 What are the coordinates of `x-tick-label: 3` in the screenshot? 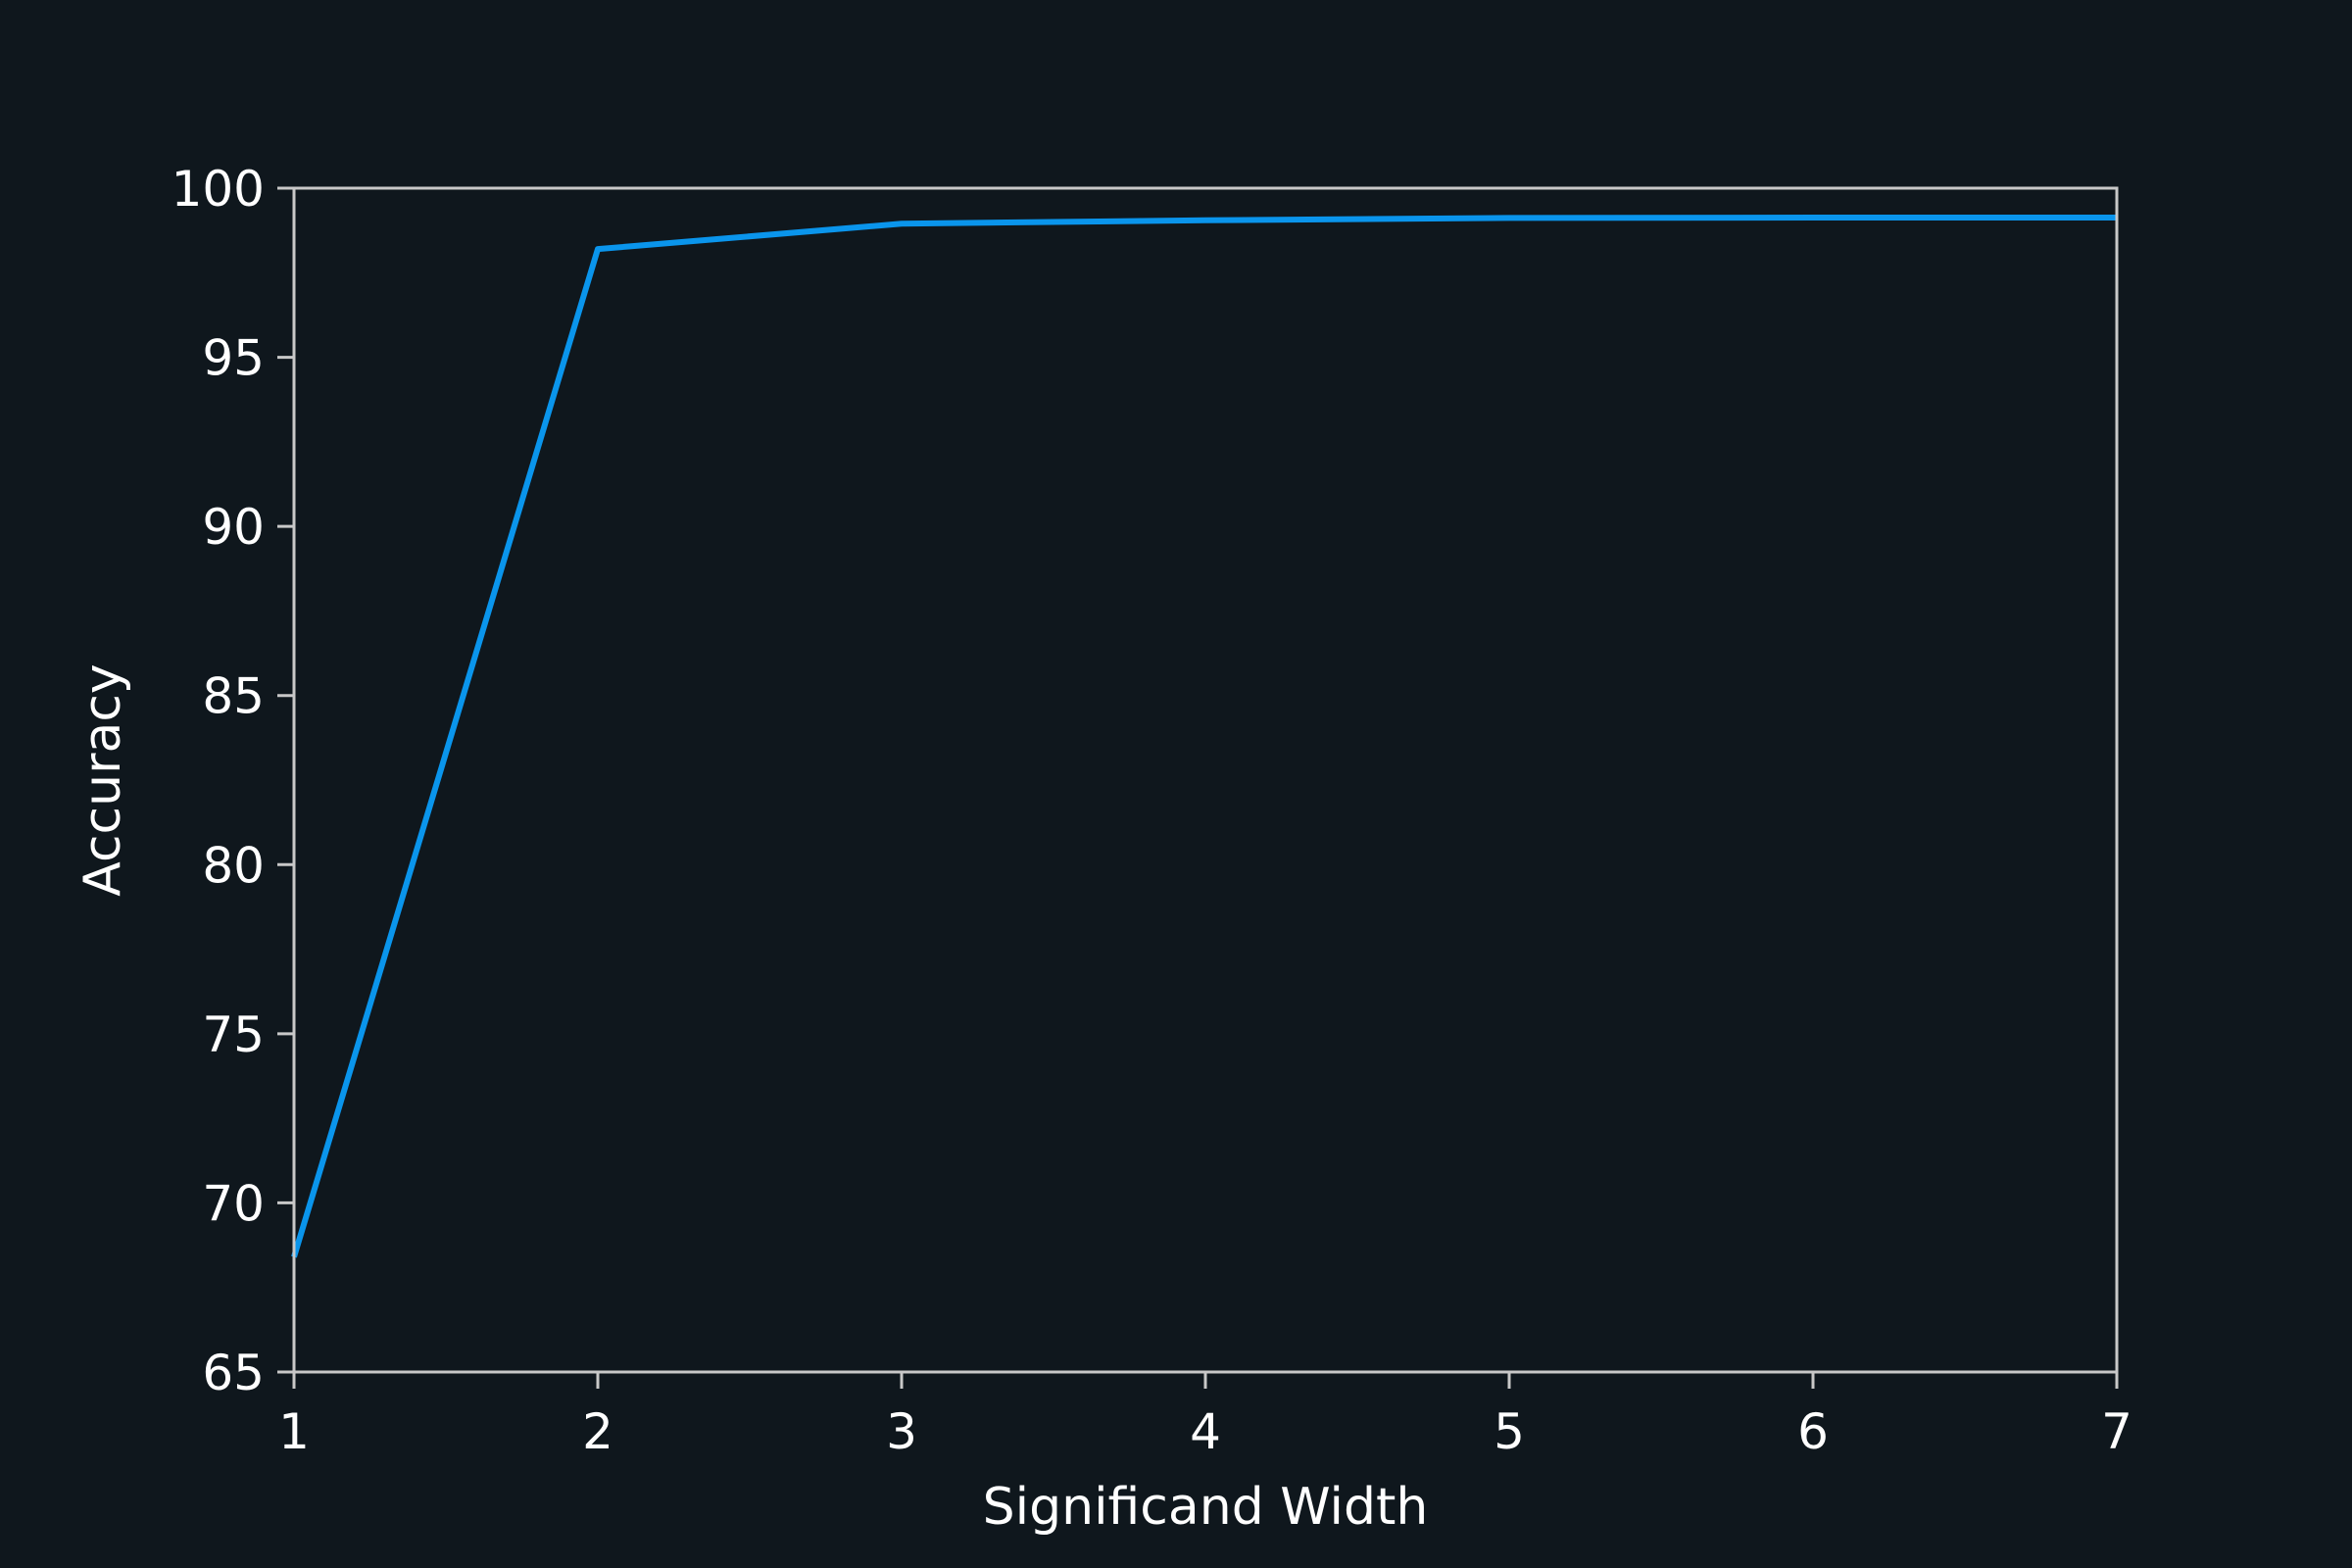 It's located at (901, 1431).